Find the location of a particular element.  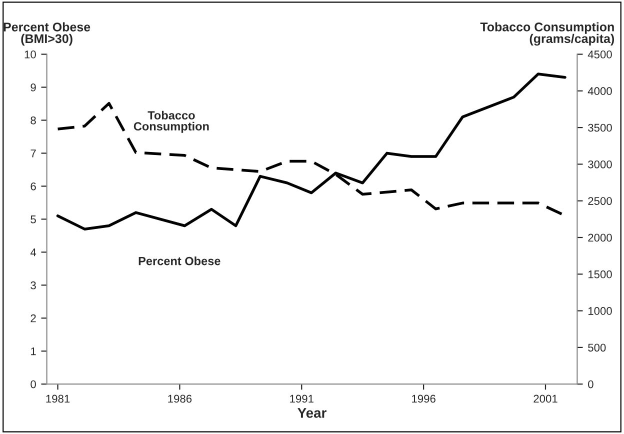

x-tick-label: 2001 is located at coordinates (546, 398).